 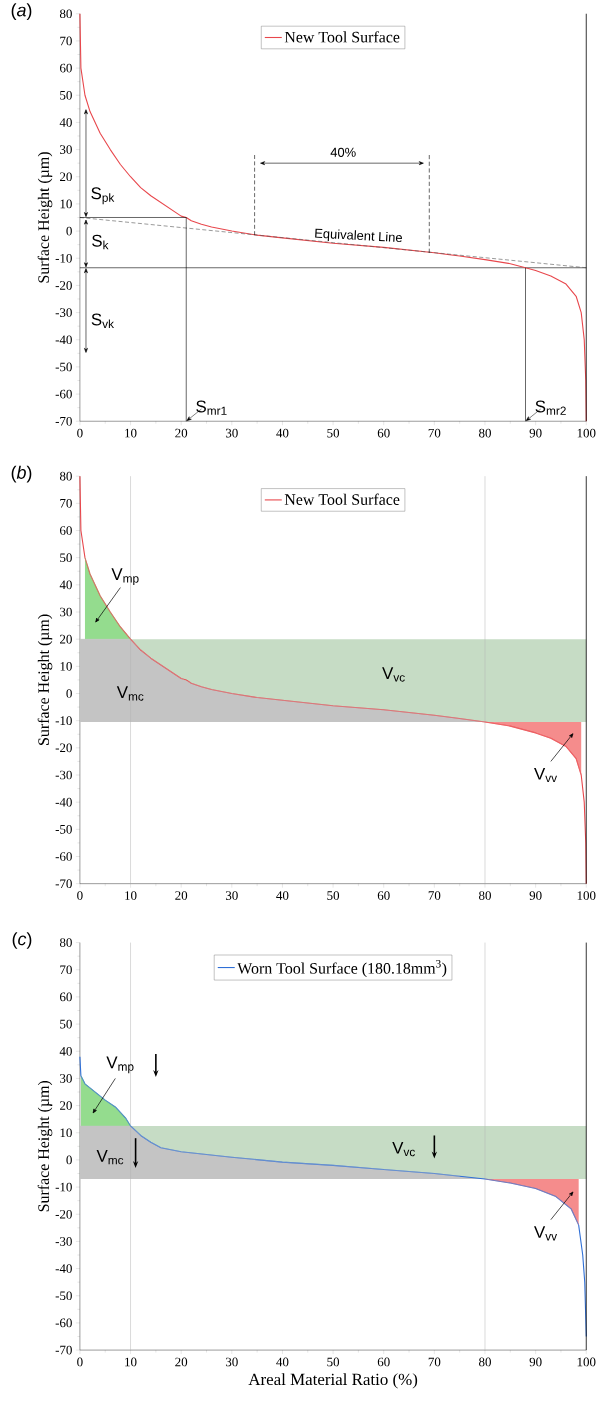 I want to click on annotation: Equivalent Line, so click(x=358, y=235).